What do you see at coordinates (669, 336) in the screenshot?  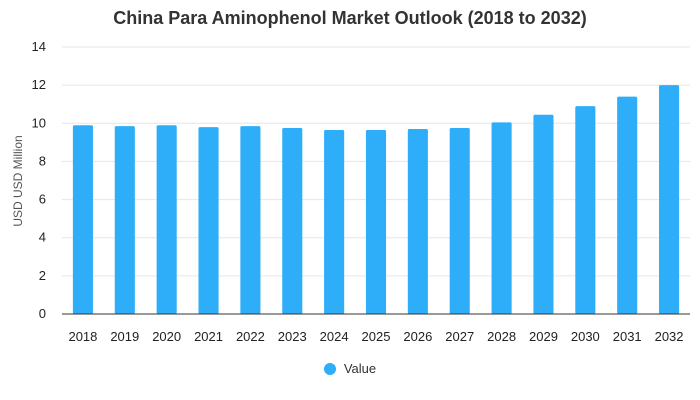 I see `x-tick-label: 2032` at bounding box center [669, 336].